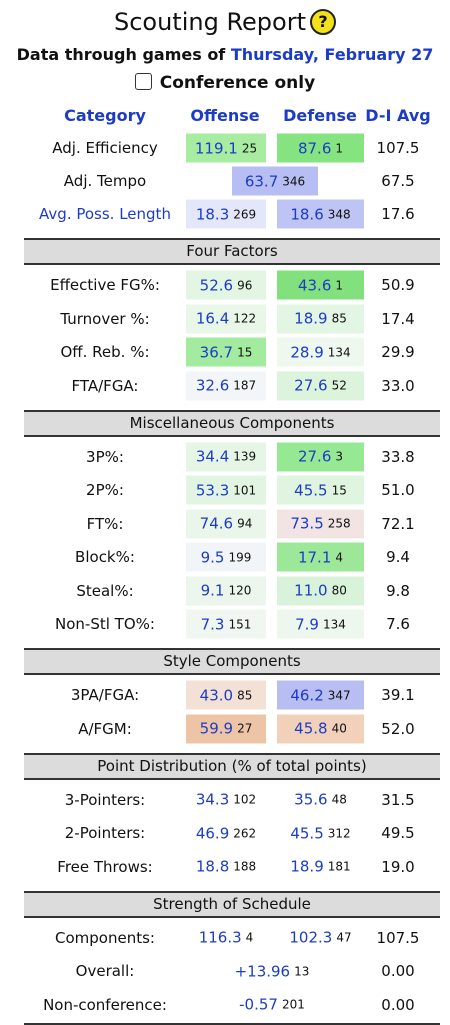 The height and width of the screenshot is (1025, 450). I want to click on column-header: D-I Avg, so click(398, 115).